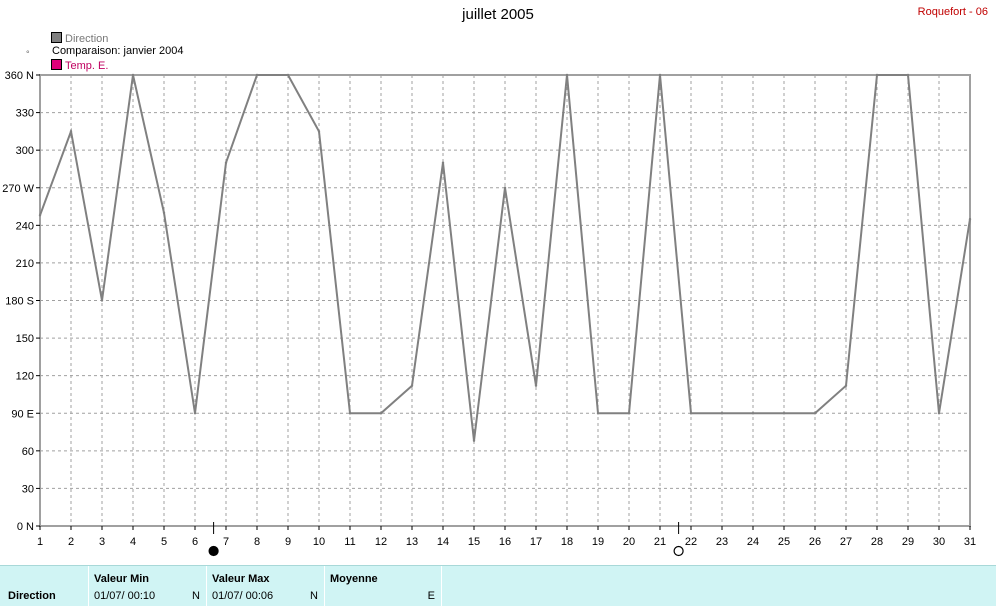  Describe the element at coordinates (314, 596) in the screenshot. I see `footer-max-unit: N` at that location.